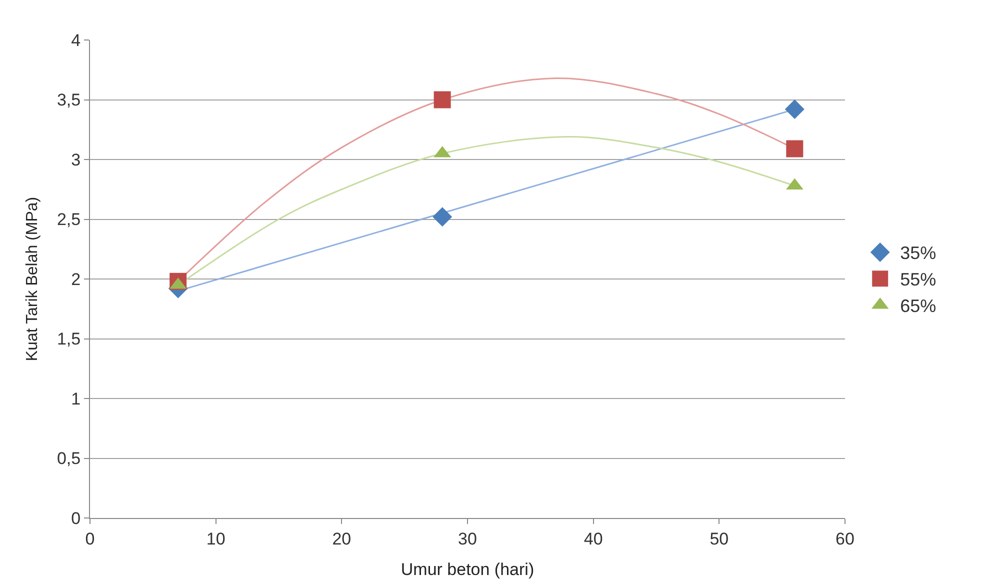 Image resolution: width=995 pixels, height=588 pixels. What do you see at coordinates (76, 160) in the screenshot?
I see `y-tick-label: 3` at bounding box center [76, 160].